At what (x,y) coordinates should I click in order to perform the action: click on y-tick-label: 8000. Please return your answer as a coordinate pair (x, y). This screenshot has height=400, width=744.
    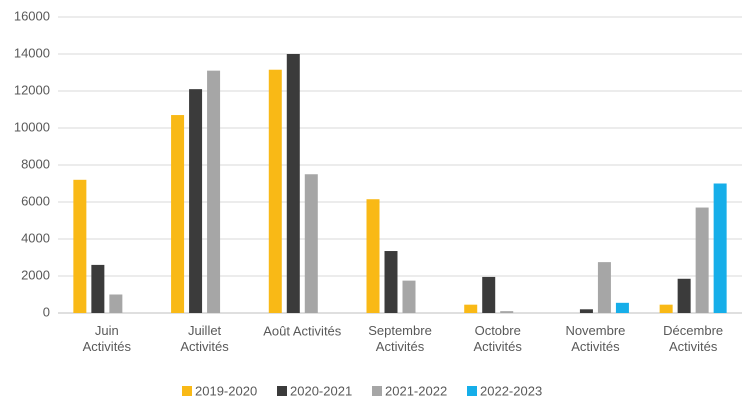
    Looking at the image, I should click on (35, 163).